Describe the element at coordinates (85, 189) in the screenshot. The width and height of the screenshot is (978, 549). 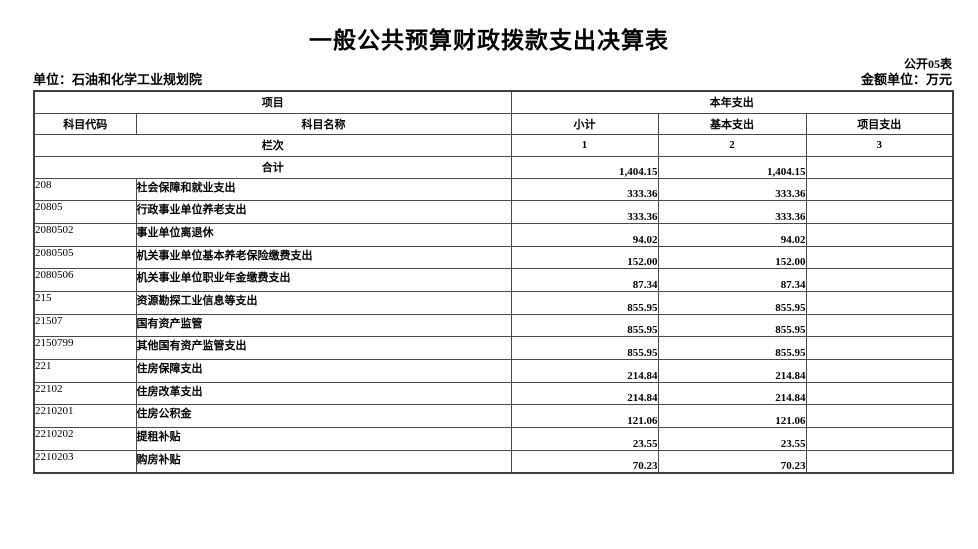
I see `subject-code-cell: 208` at that location.